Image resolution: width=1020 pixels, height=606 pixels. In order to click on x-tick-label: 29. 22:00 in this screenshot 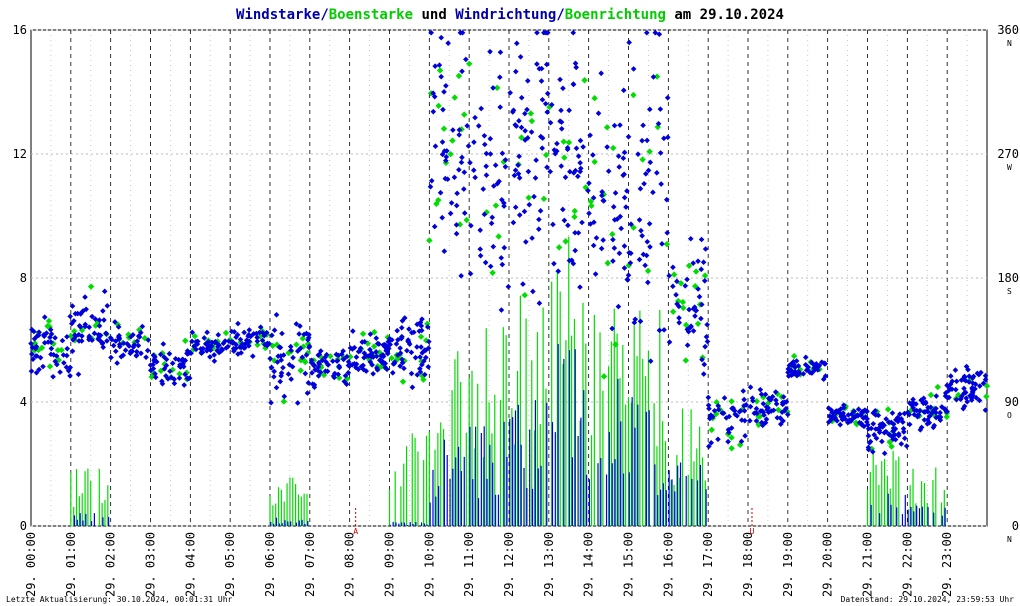, I will do `click(907, 564)`.